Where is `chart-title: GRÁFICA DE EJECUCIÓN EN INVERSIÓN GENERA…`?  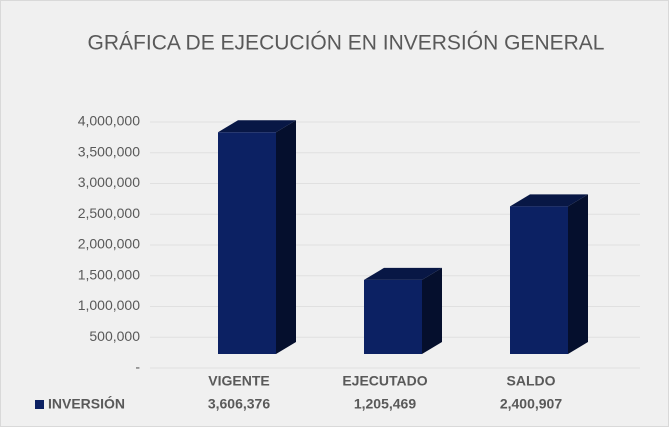
chart-title: GRÁFICA DE EJECUCIÓN EN INVERSIÓN GENERA… is located at coordinates (346, 43).